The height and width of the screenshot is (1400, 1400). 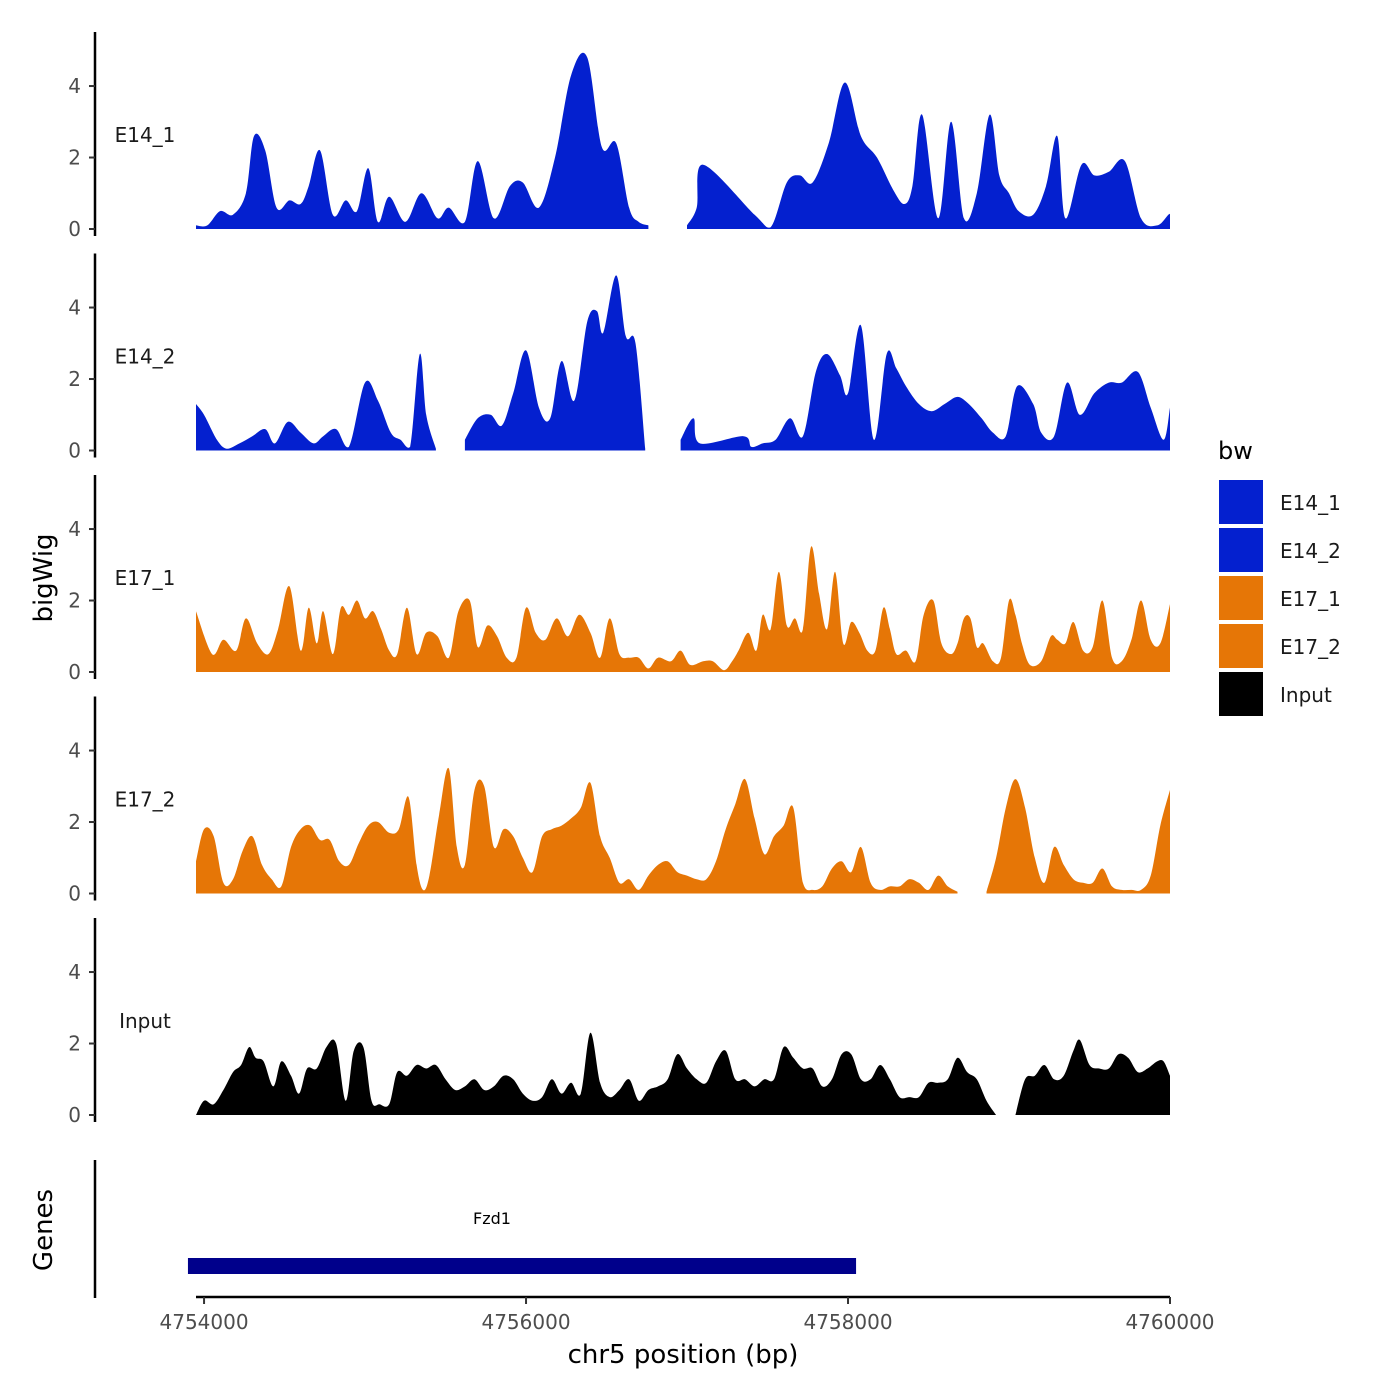 I want to click on x-tick-label-4754000: 4754000, so click(x=204, y=1322).